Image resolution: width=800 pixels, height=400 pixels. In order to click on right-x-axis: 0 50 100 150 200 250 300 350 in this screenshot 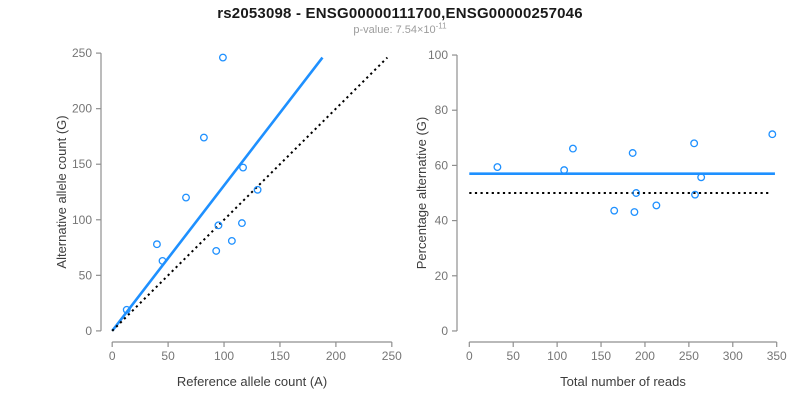, I will do `click(626, 352)`.